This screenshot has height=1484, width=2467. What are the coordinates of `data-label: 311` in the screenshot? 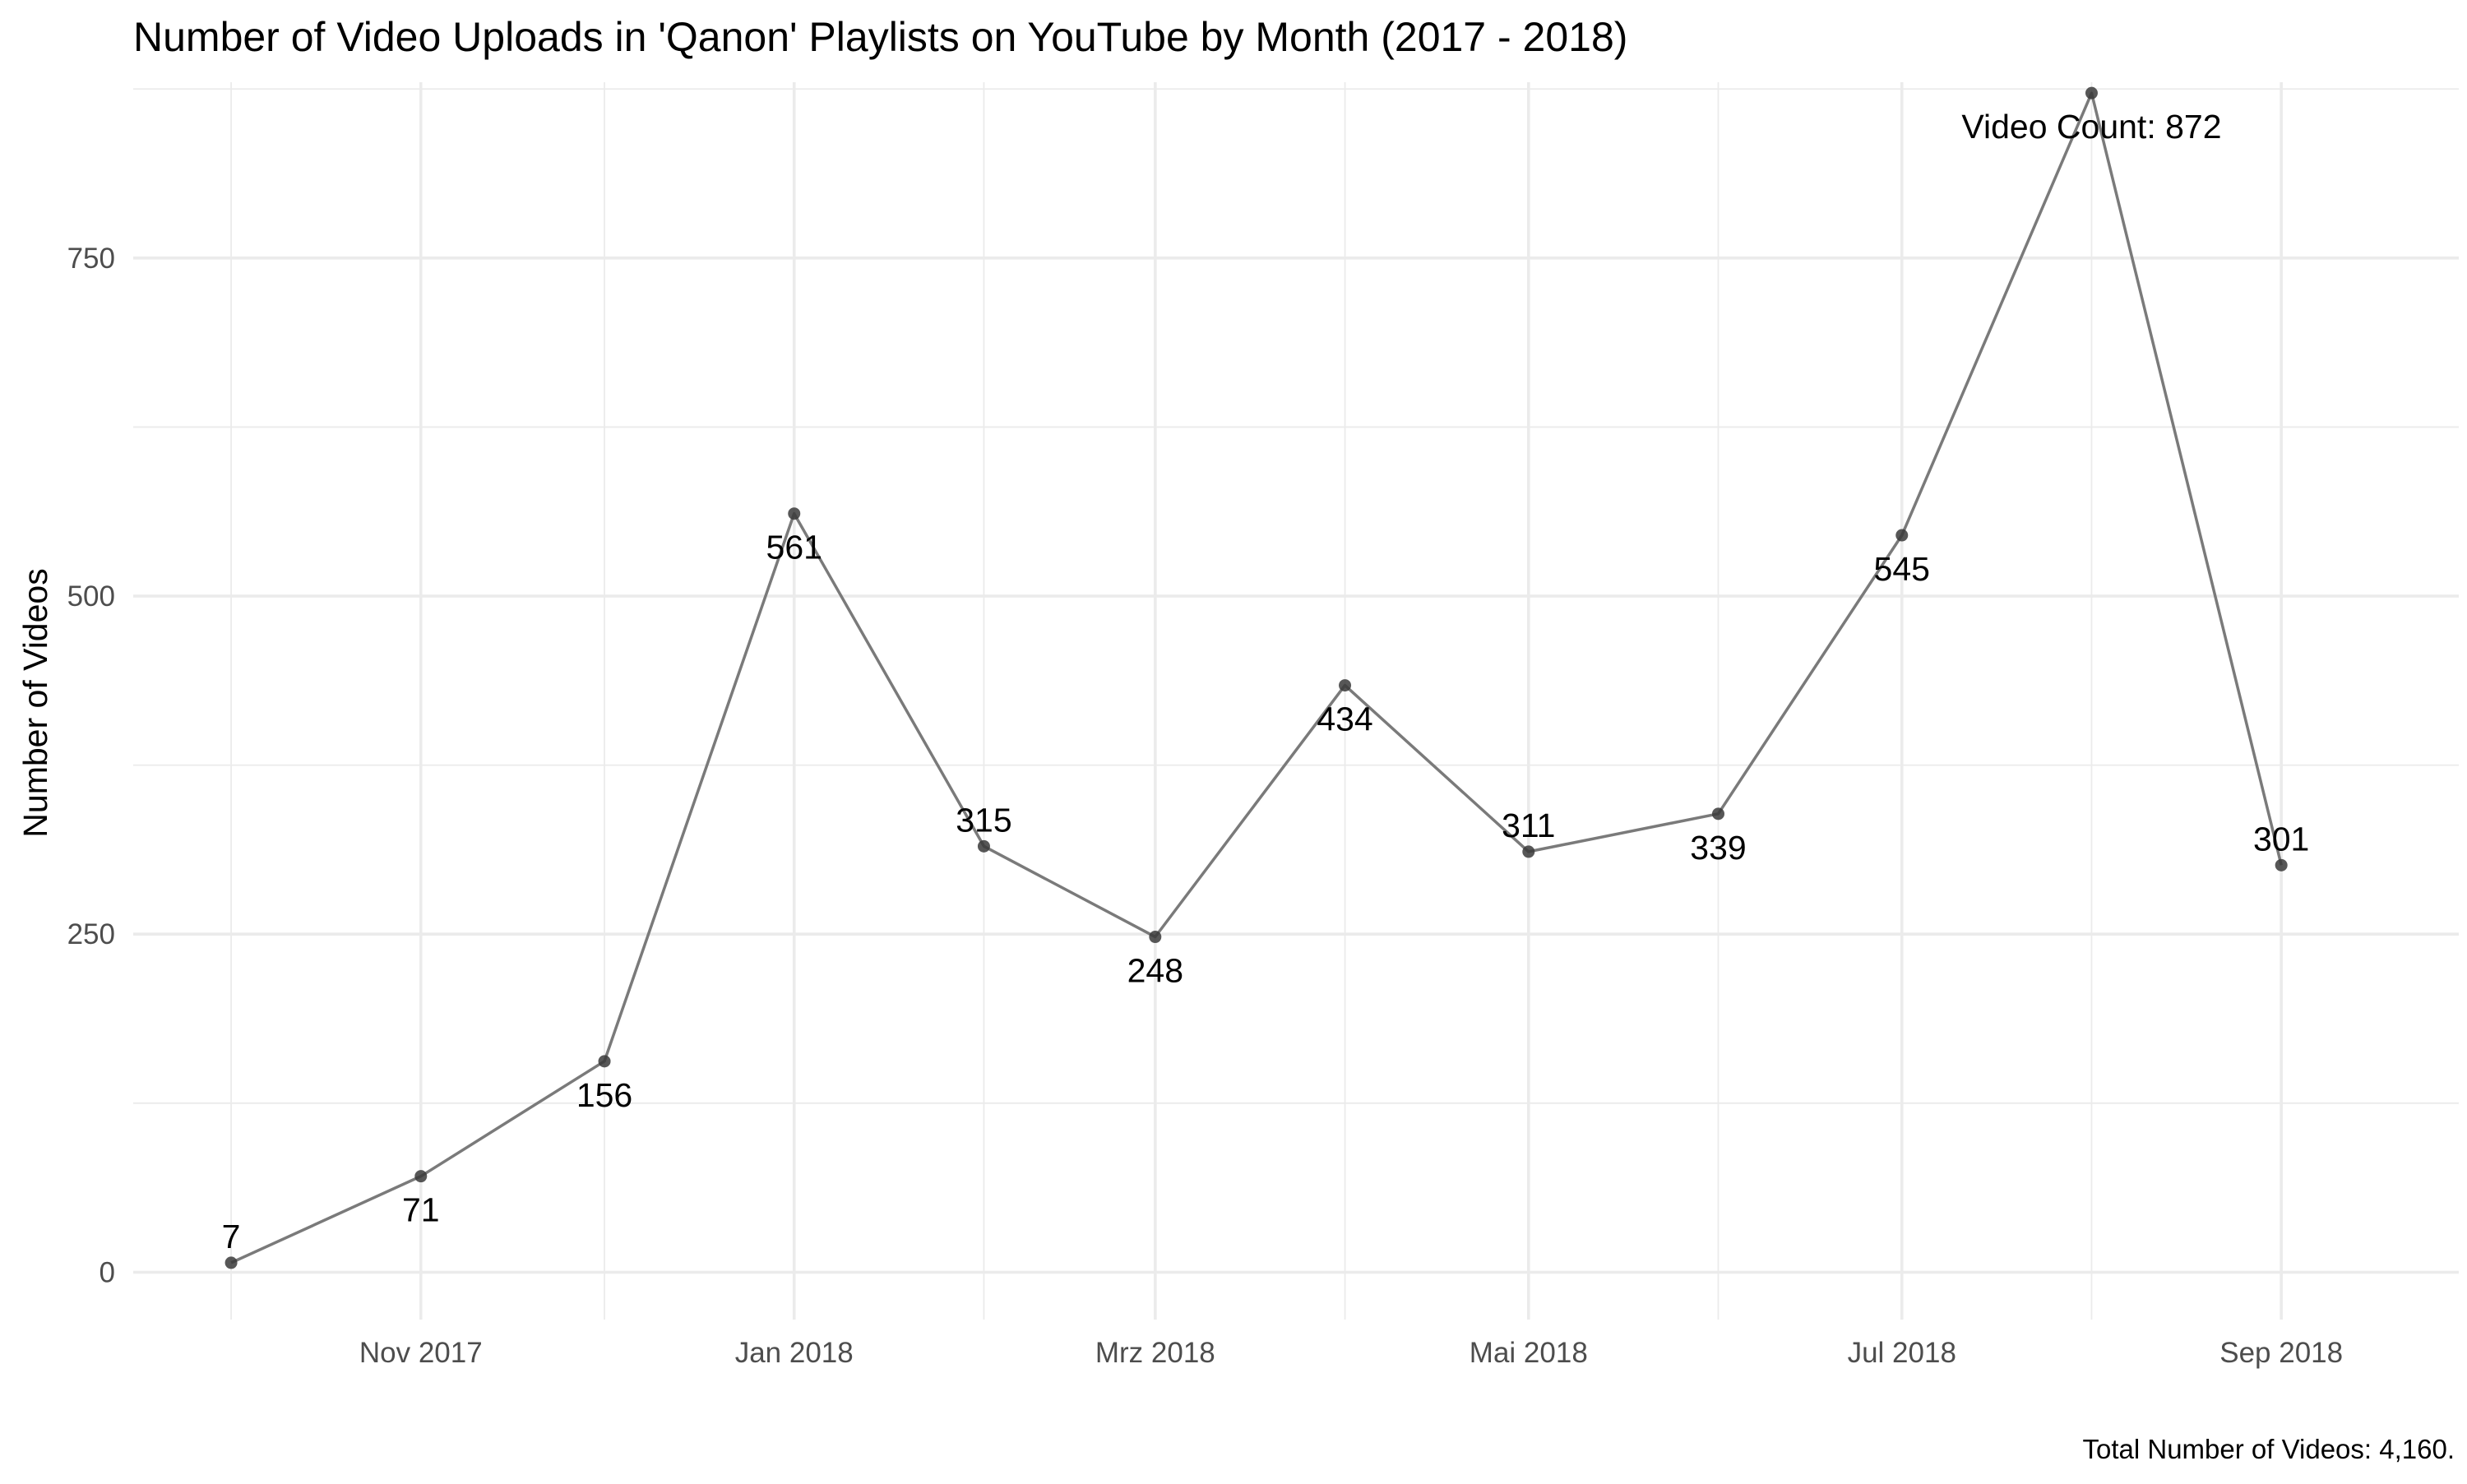 It's located at (1529, 825).